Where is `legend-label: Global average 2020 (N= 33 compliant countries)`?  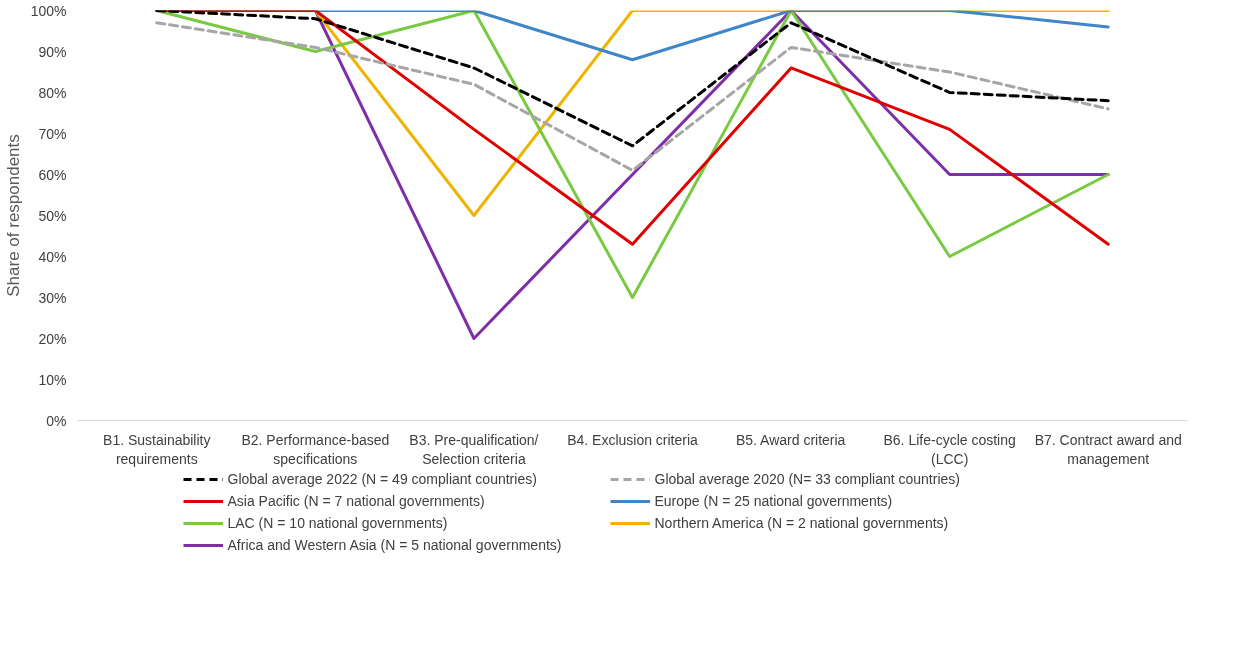 legend-label: Global average 2020 (N= 33 compliant countries) is located at coordinates (807, 479).